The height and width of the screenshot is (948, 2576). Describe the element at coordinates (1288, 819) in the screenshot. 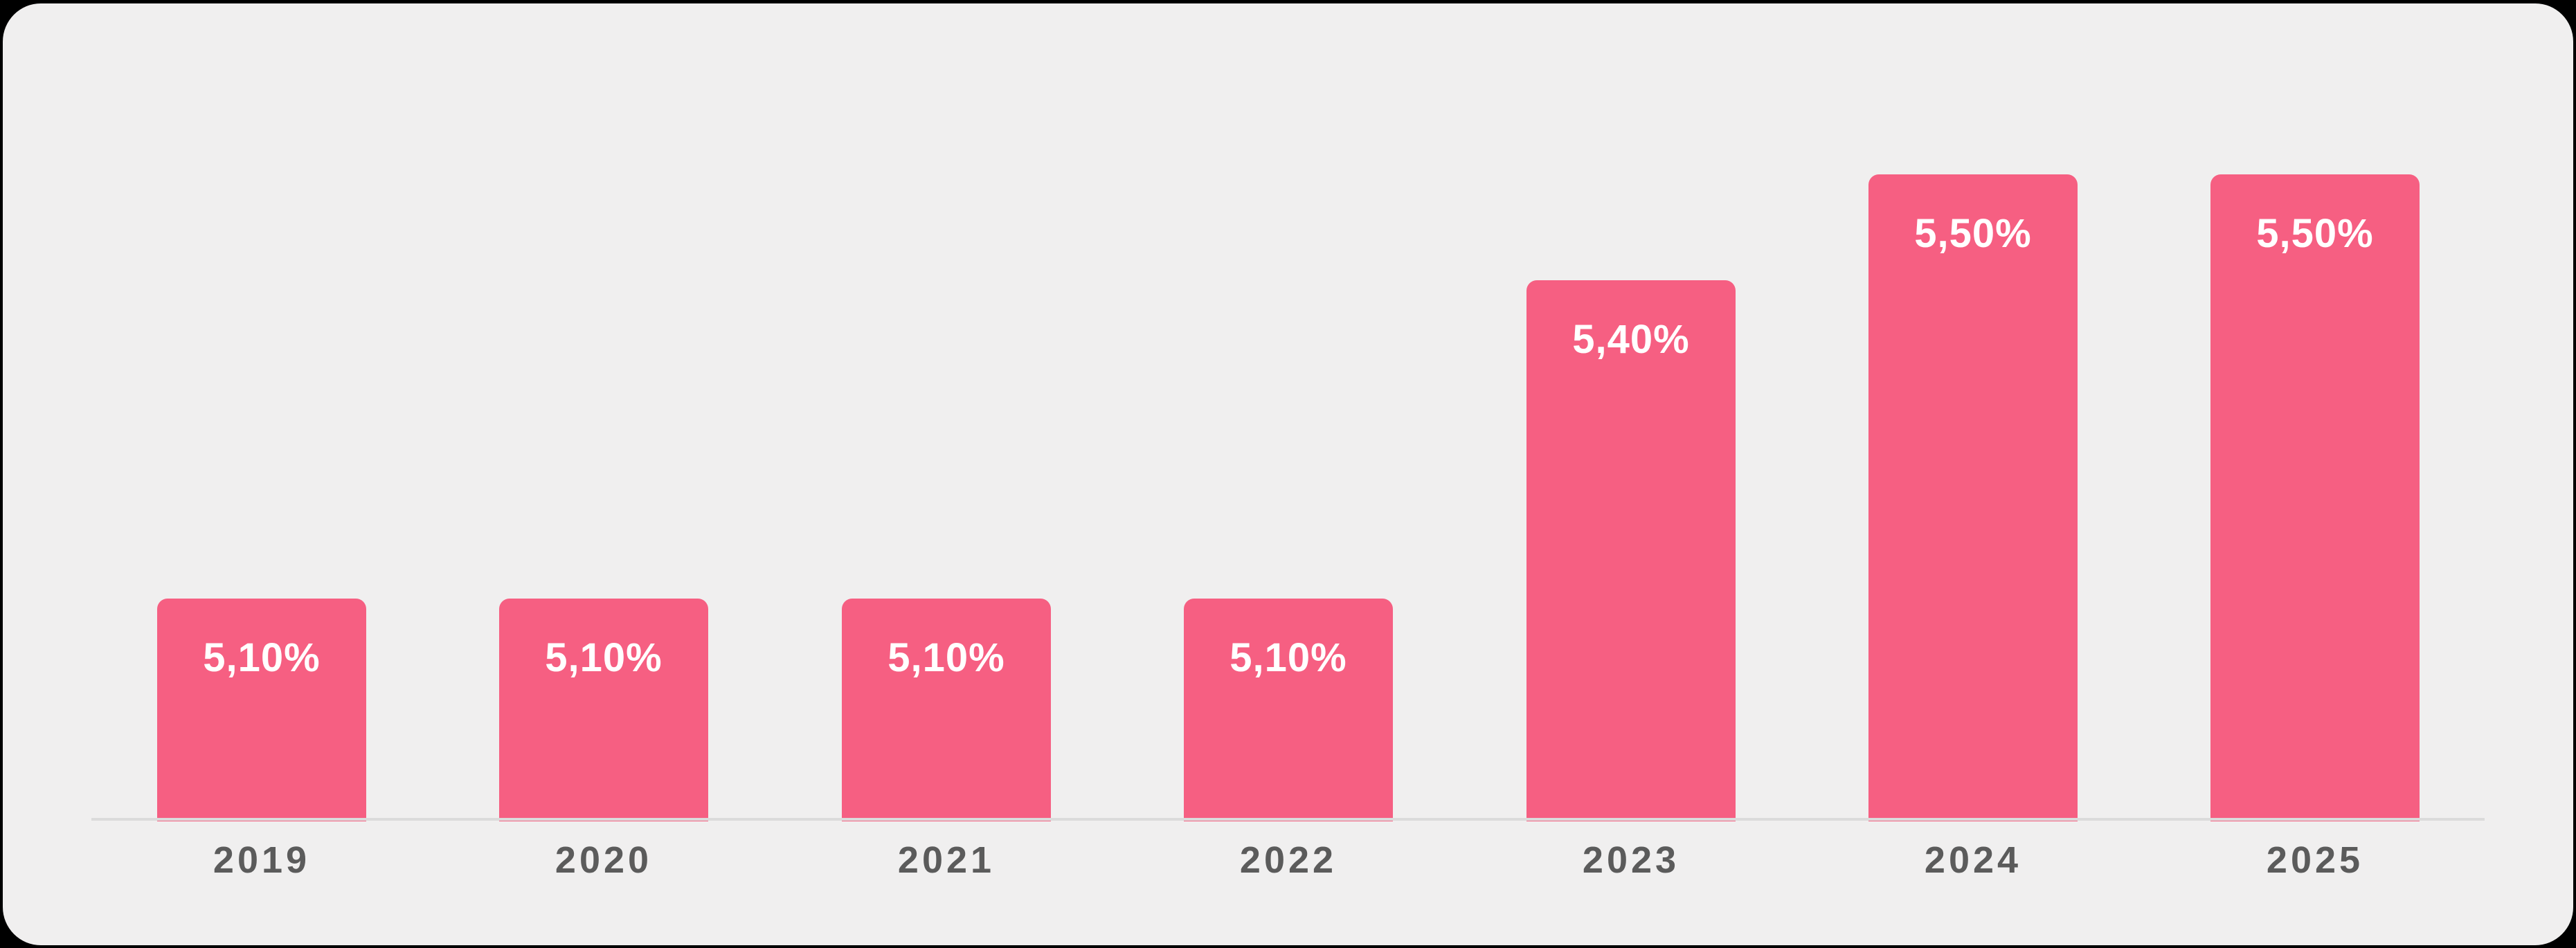

I see `x-axis-line` at that location.